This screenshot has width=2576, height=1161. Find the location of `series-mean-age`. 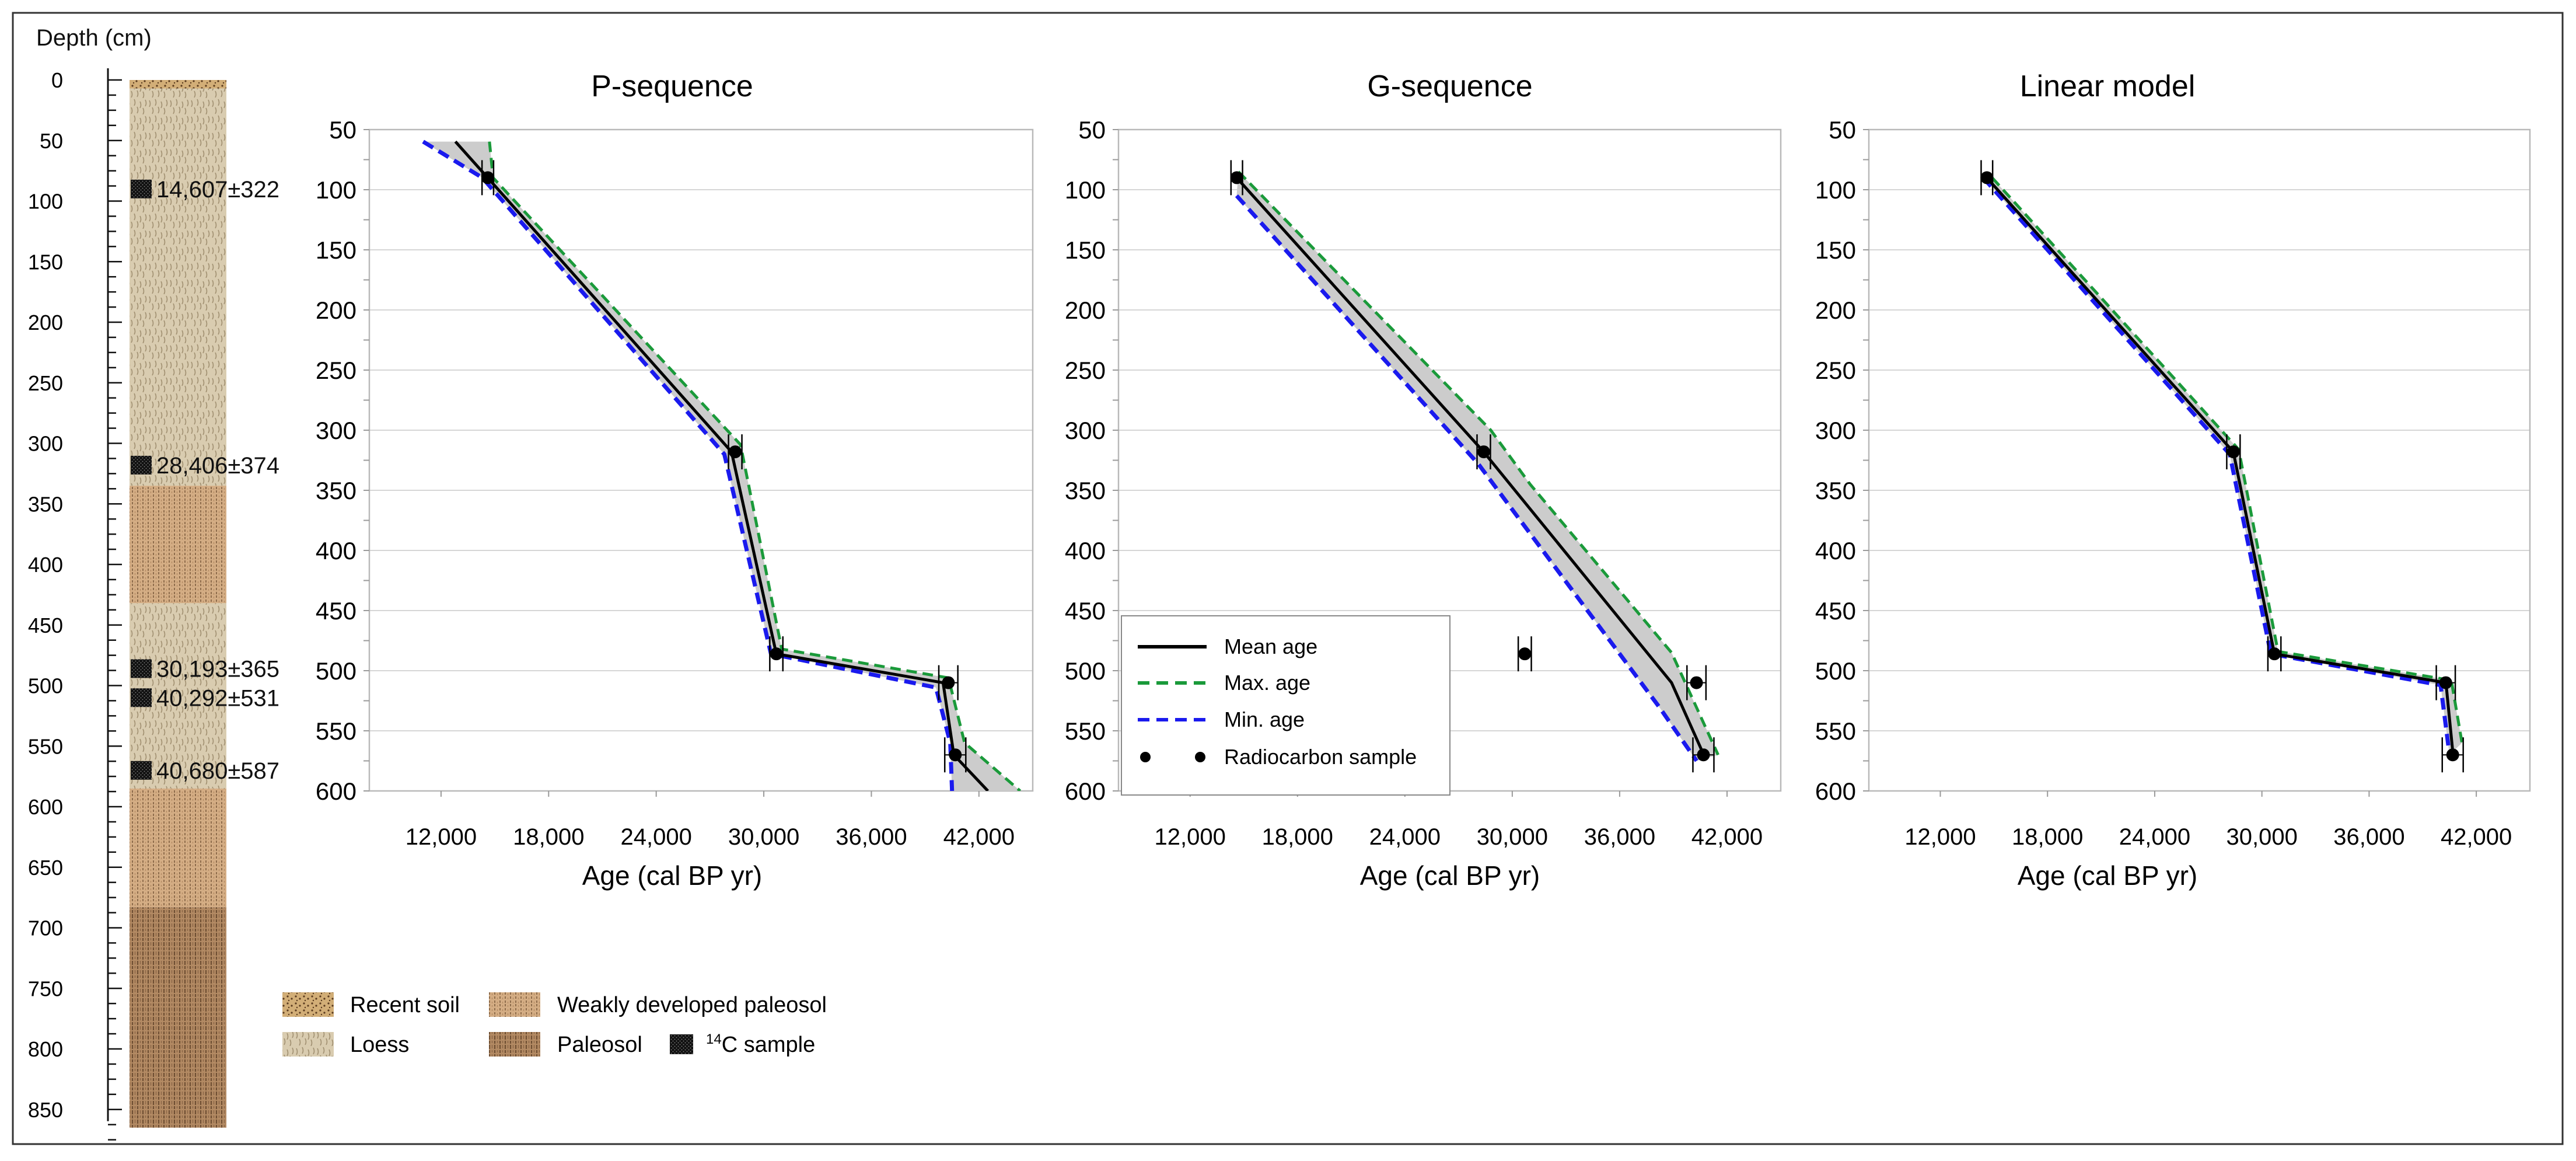

series-mean-age is located at coordinates (1470, 466).